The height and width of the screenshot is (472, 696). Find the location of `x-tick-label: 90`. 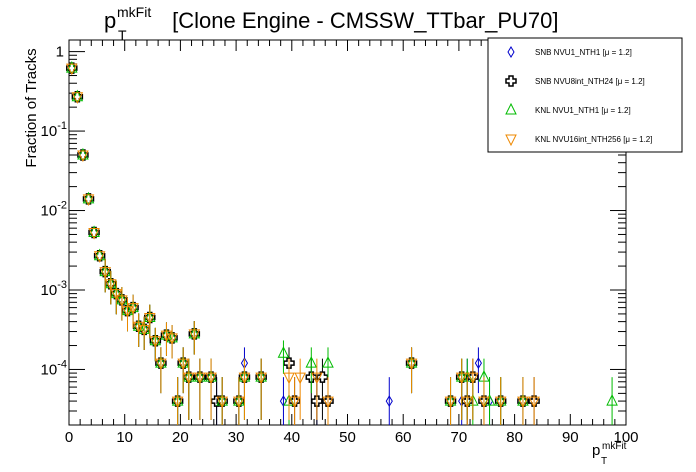

x-tick-label: 90 is located at coordinates (570, 437).